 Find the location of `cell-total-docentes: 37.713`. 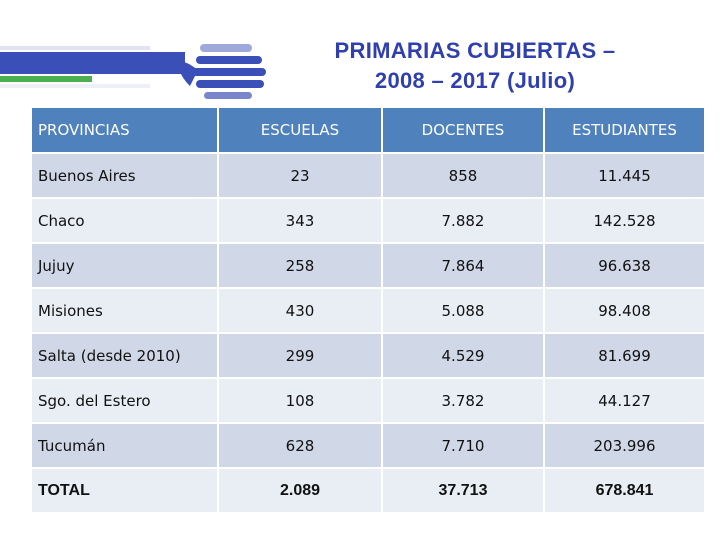

cell-total-docentes: 37.713 is located at coordinates (463, 491).